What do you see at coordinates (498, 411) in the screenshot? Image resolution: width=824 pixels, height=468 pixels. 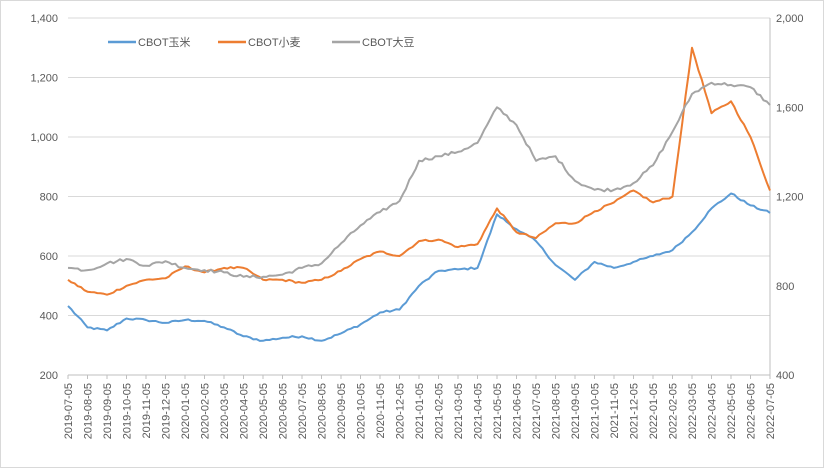 I see `x-tick-label: 2021-05-05` at bounding box center [498, 411].